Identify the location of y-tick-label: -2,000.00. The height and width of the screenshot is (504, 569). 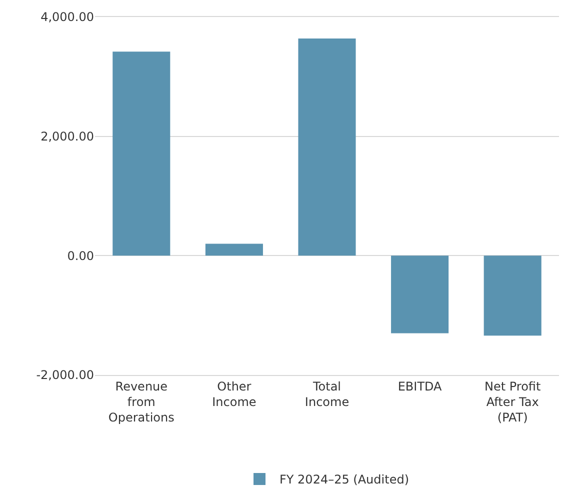
(65, 375).